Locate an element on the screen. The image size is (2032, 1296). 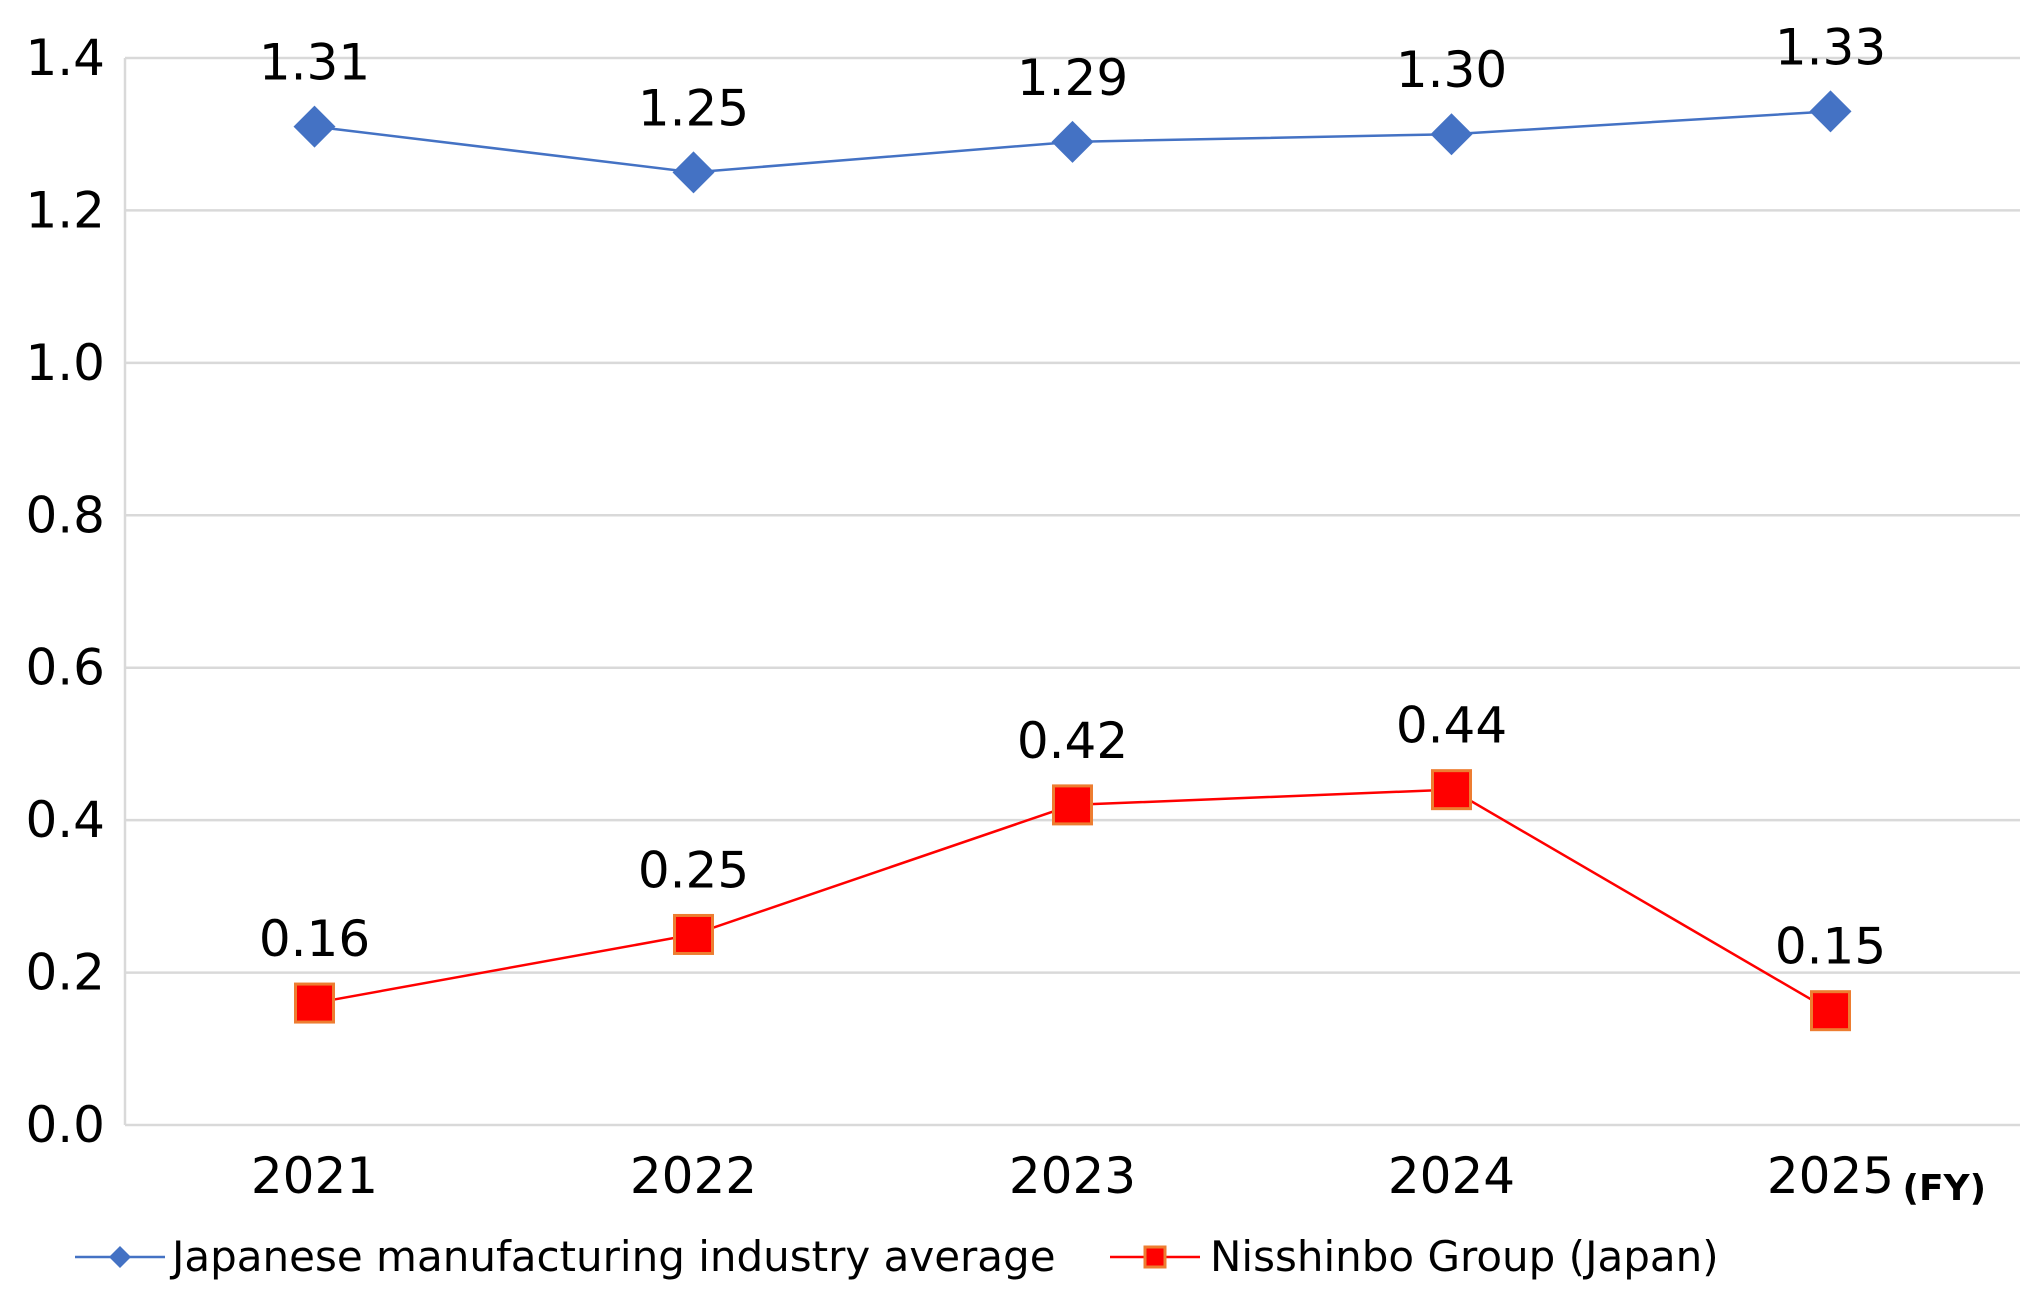
data-label: 1.33 is located at coordinates (1830, 47).